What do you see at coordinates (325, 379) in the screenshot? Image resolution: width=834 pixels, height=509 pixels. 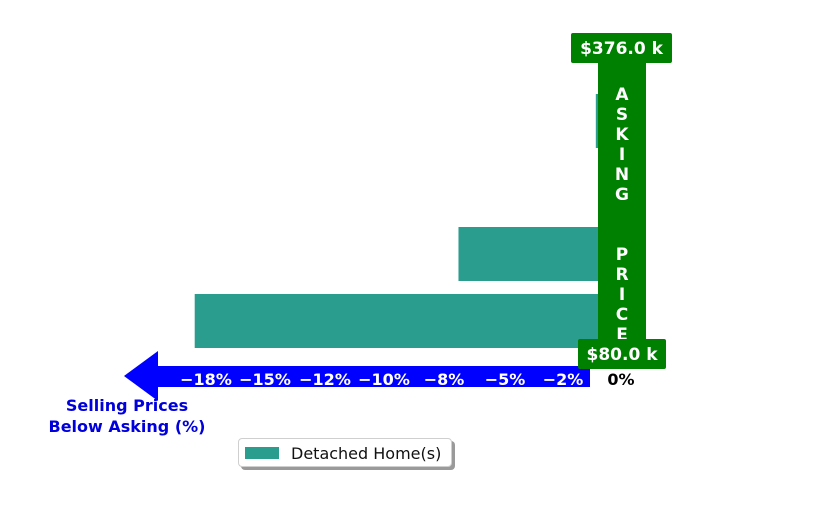 I see `x-tick-label: −12%` at bounding box center [325, 379].